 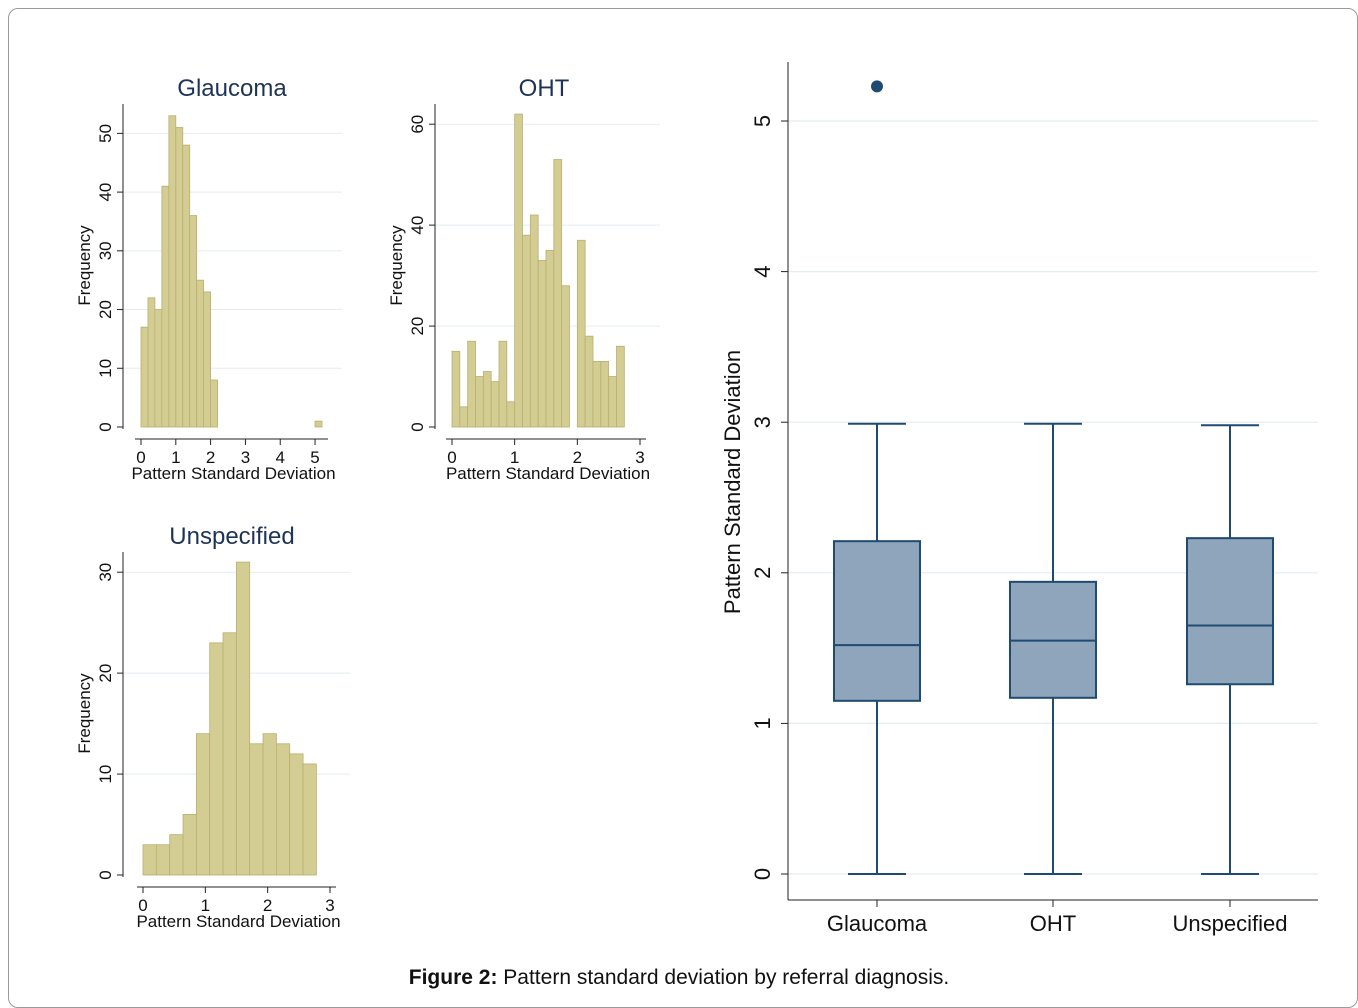 I want to click on box-oht: OHT, so click(x=1053, y=679).